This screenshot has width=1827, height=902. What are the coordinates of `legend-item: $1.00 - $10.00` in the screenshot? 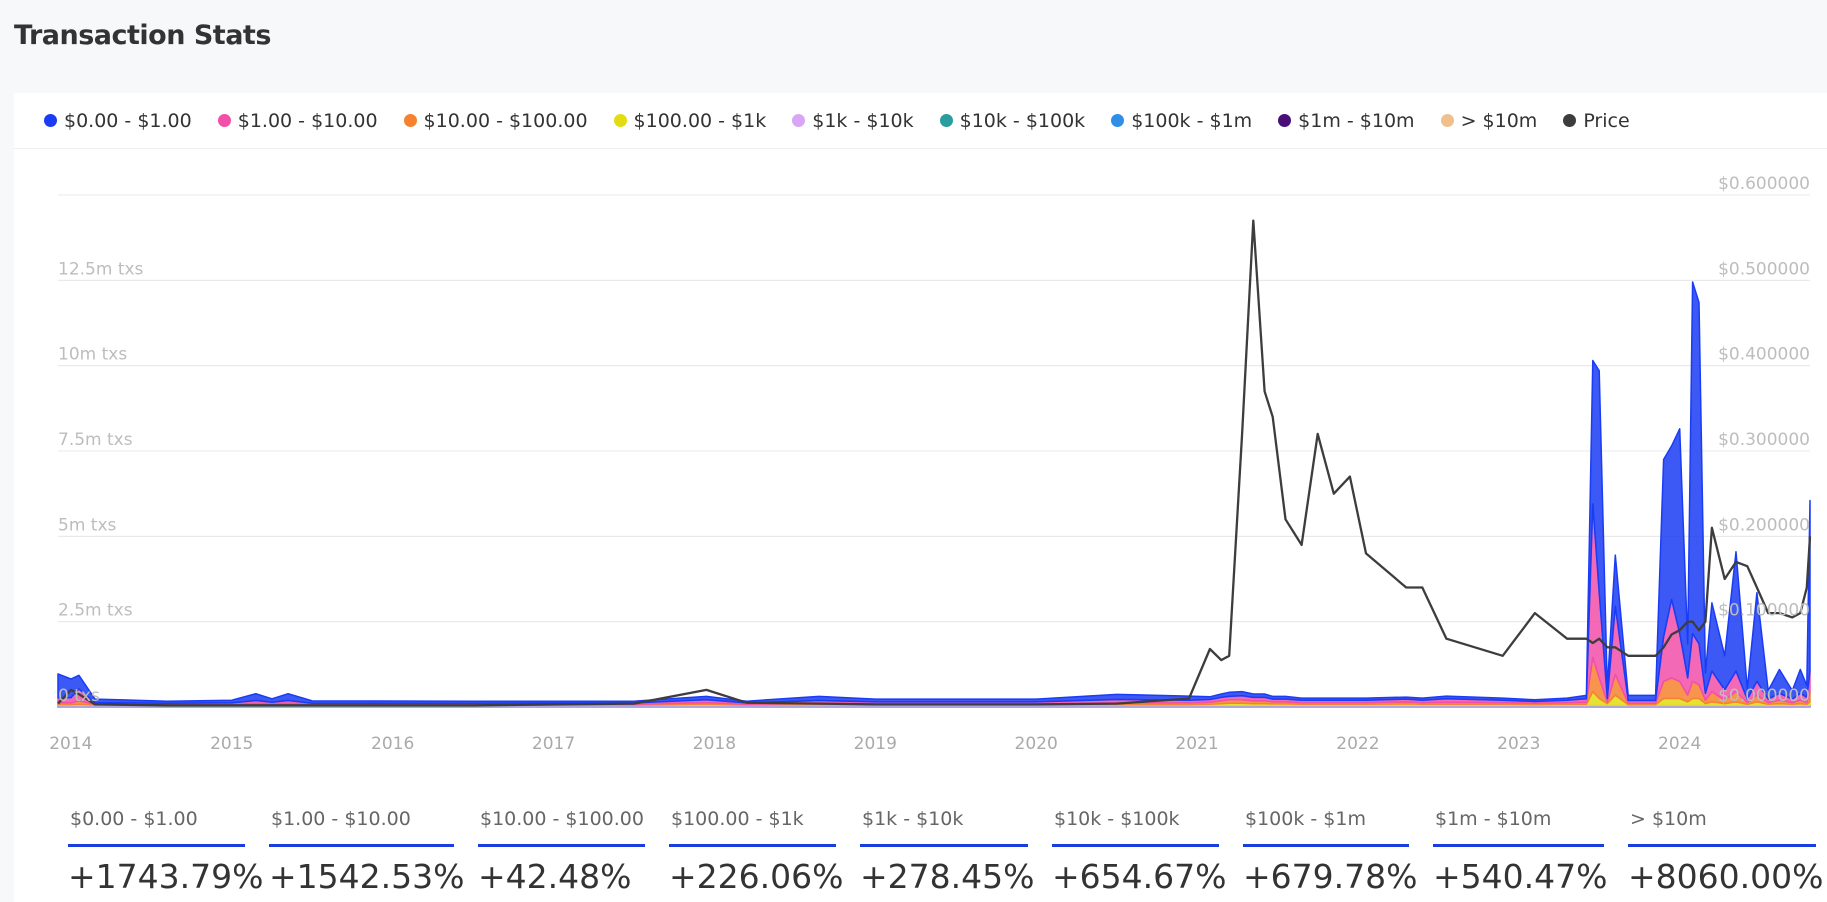 It's located at (297, 120).